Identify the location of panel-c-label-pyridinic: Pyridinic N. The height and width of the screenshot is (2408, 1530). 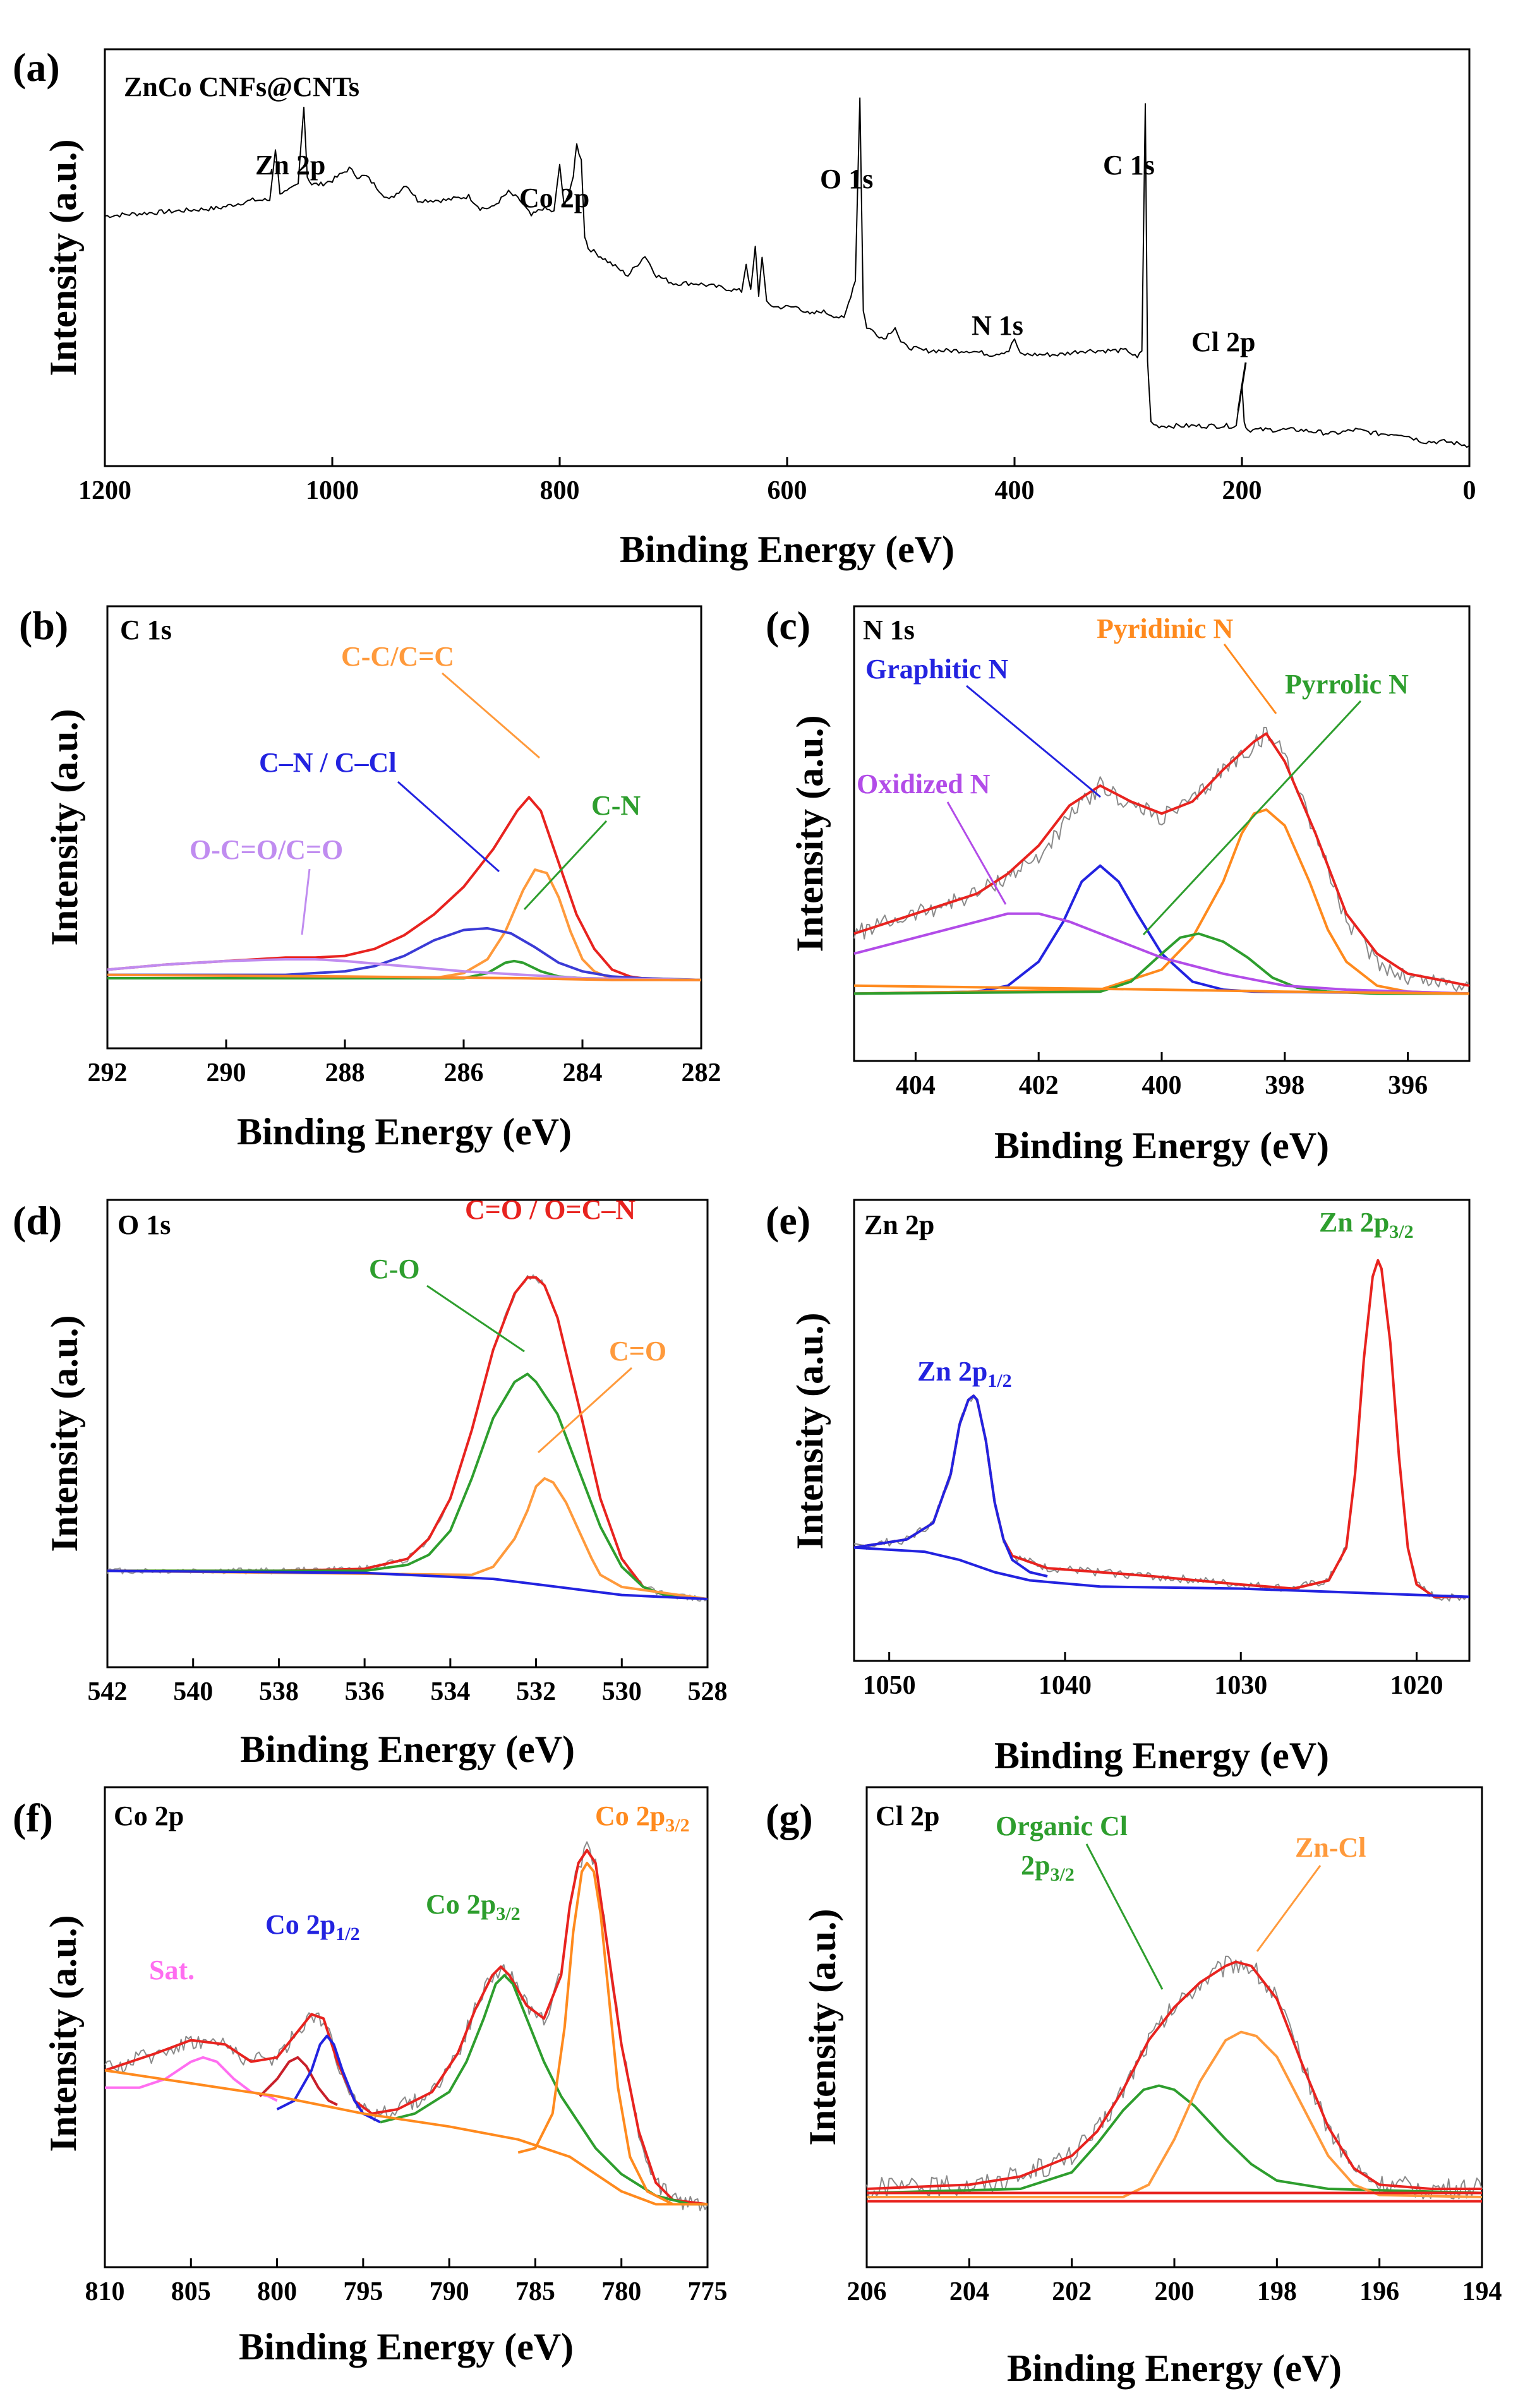
(1165, 628).